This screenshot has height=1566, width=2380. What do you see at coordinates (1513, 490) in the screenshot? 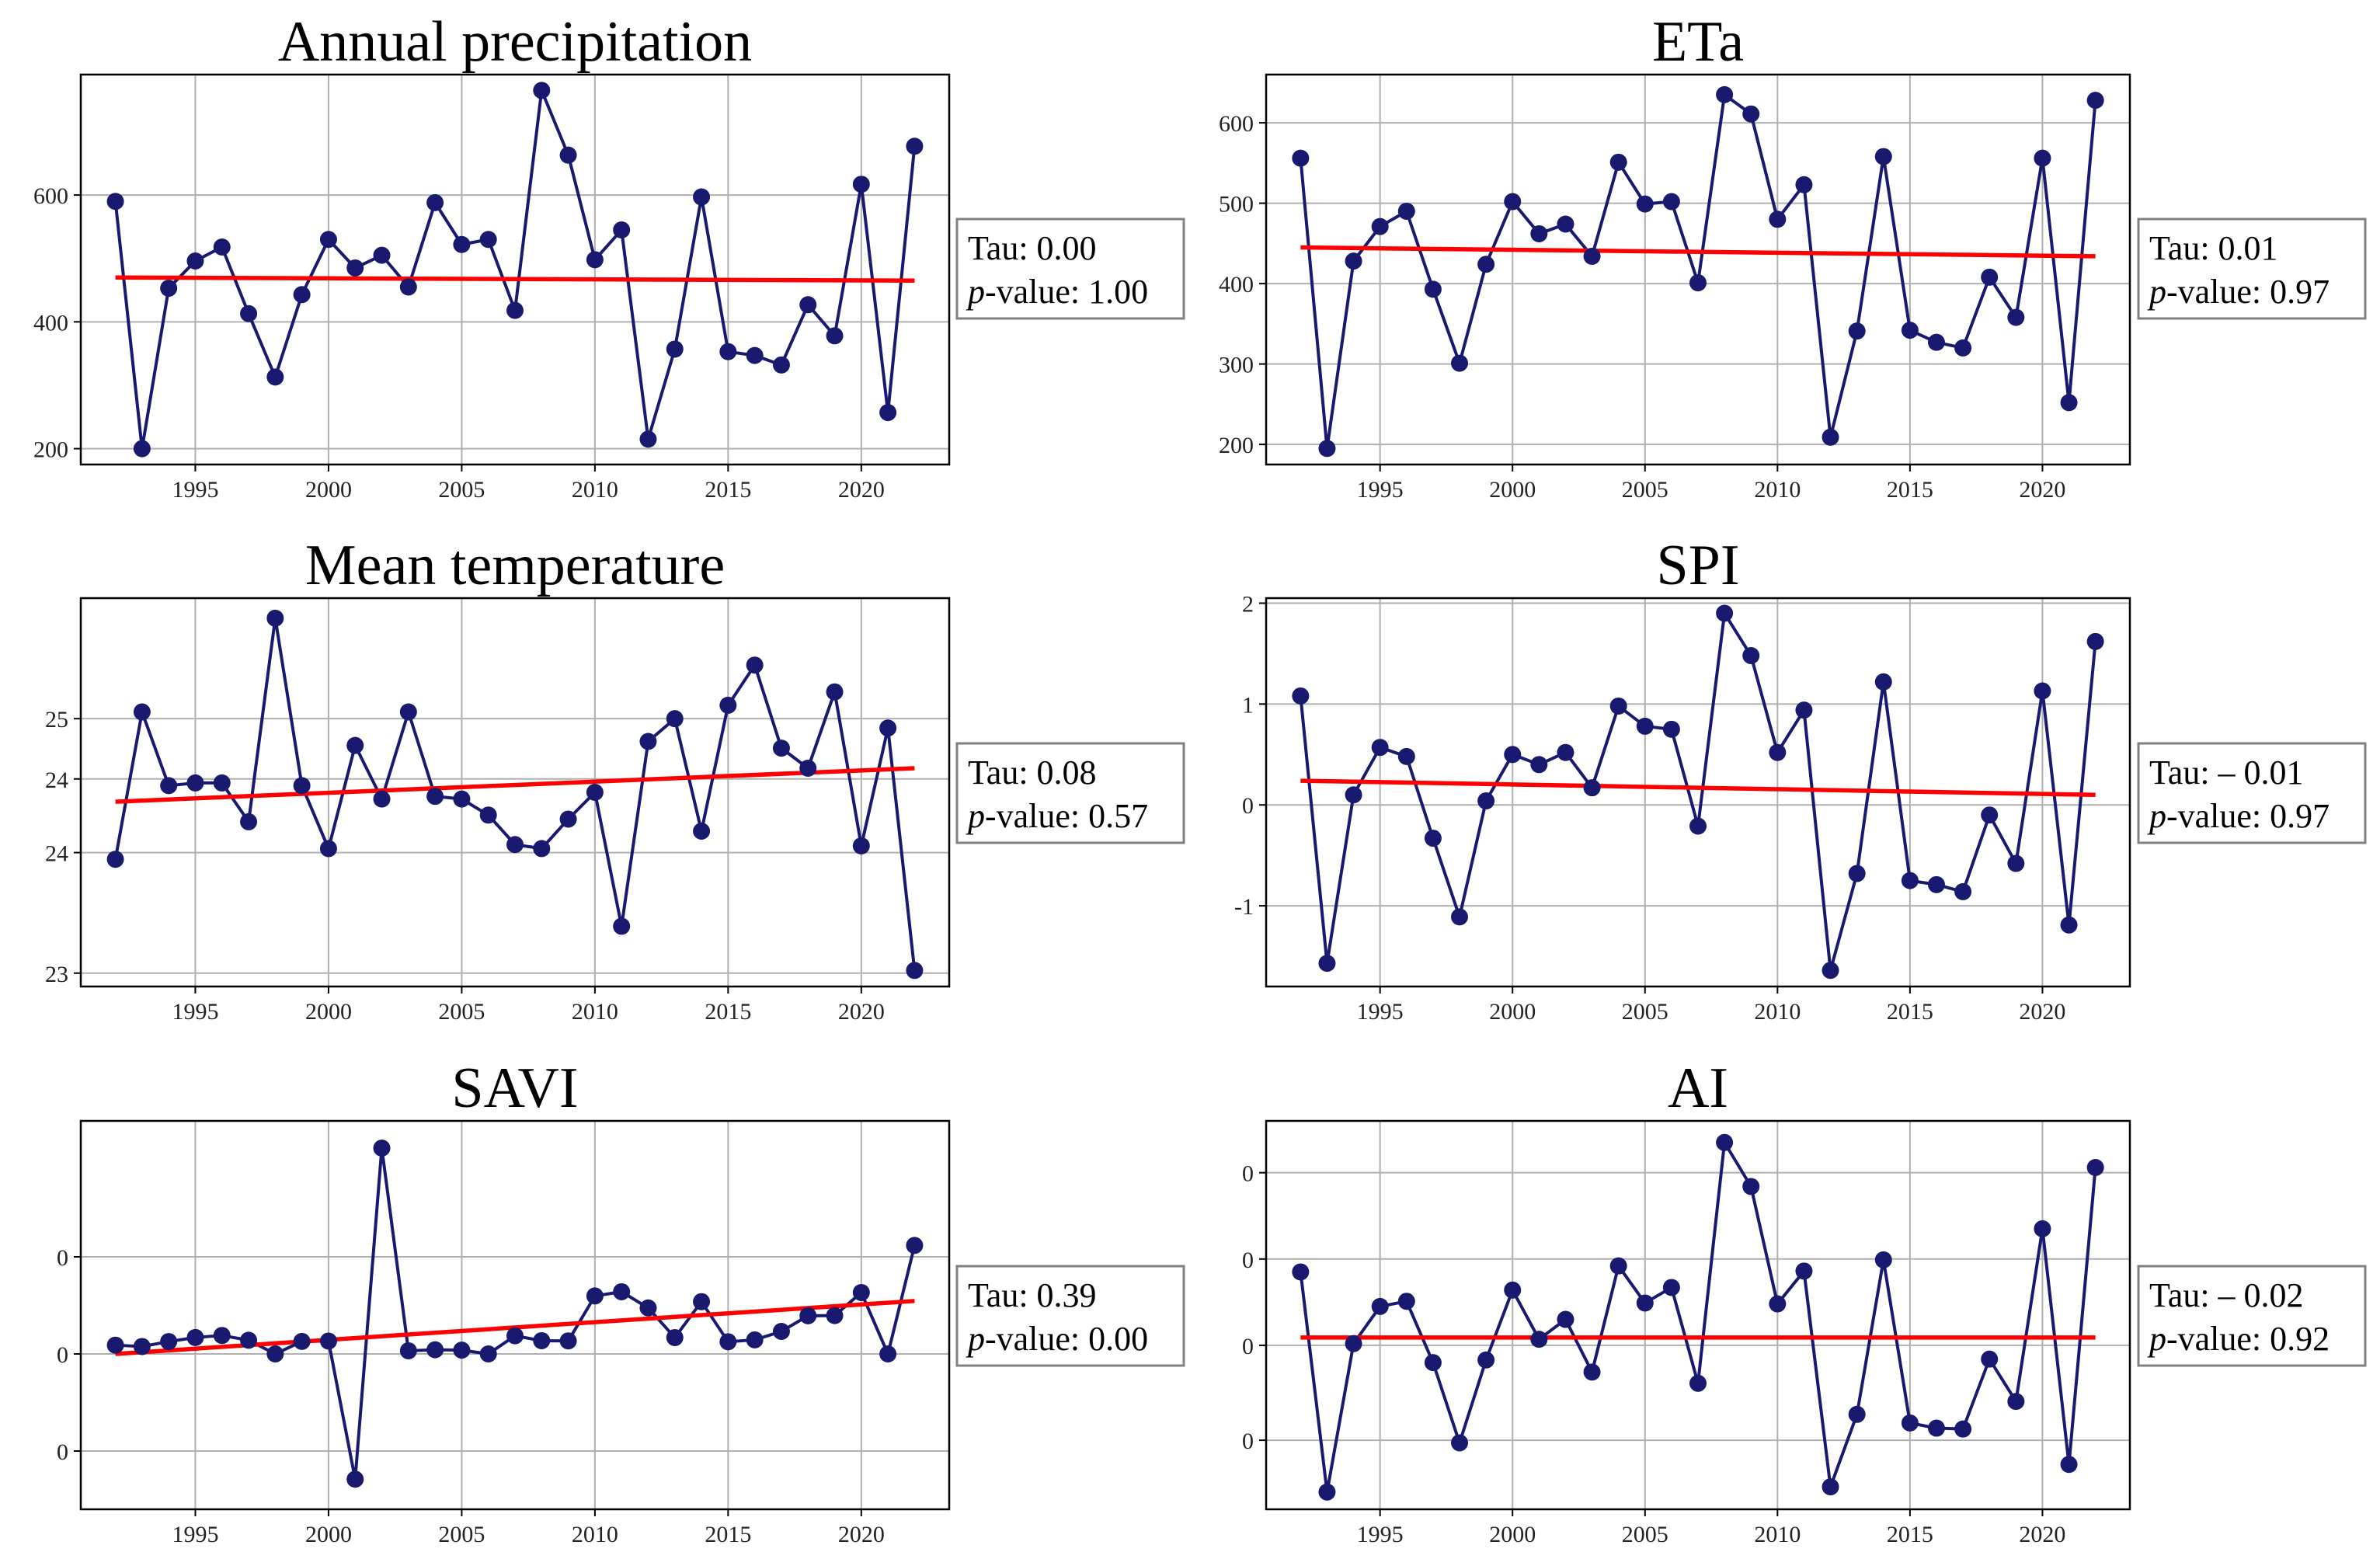
I see `x-tick-label: 2000` at bounding box center [1513, 490].